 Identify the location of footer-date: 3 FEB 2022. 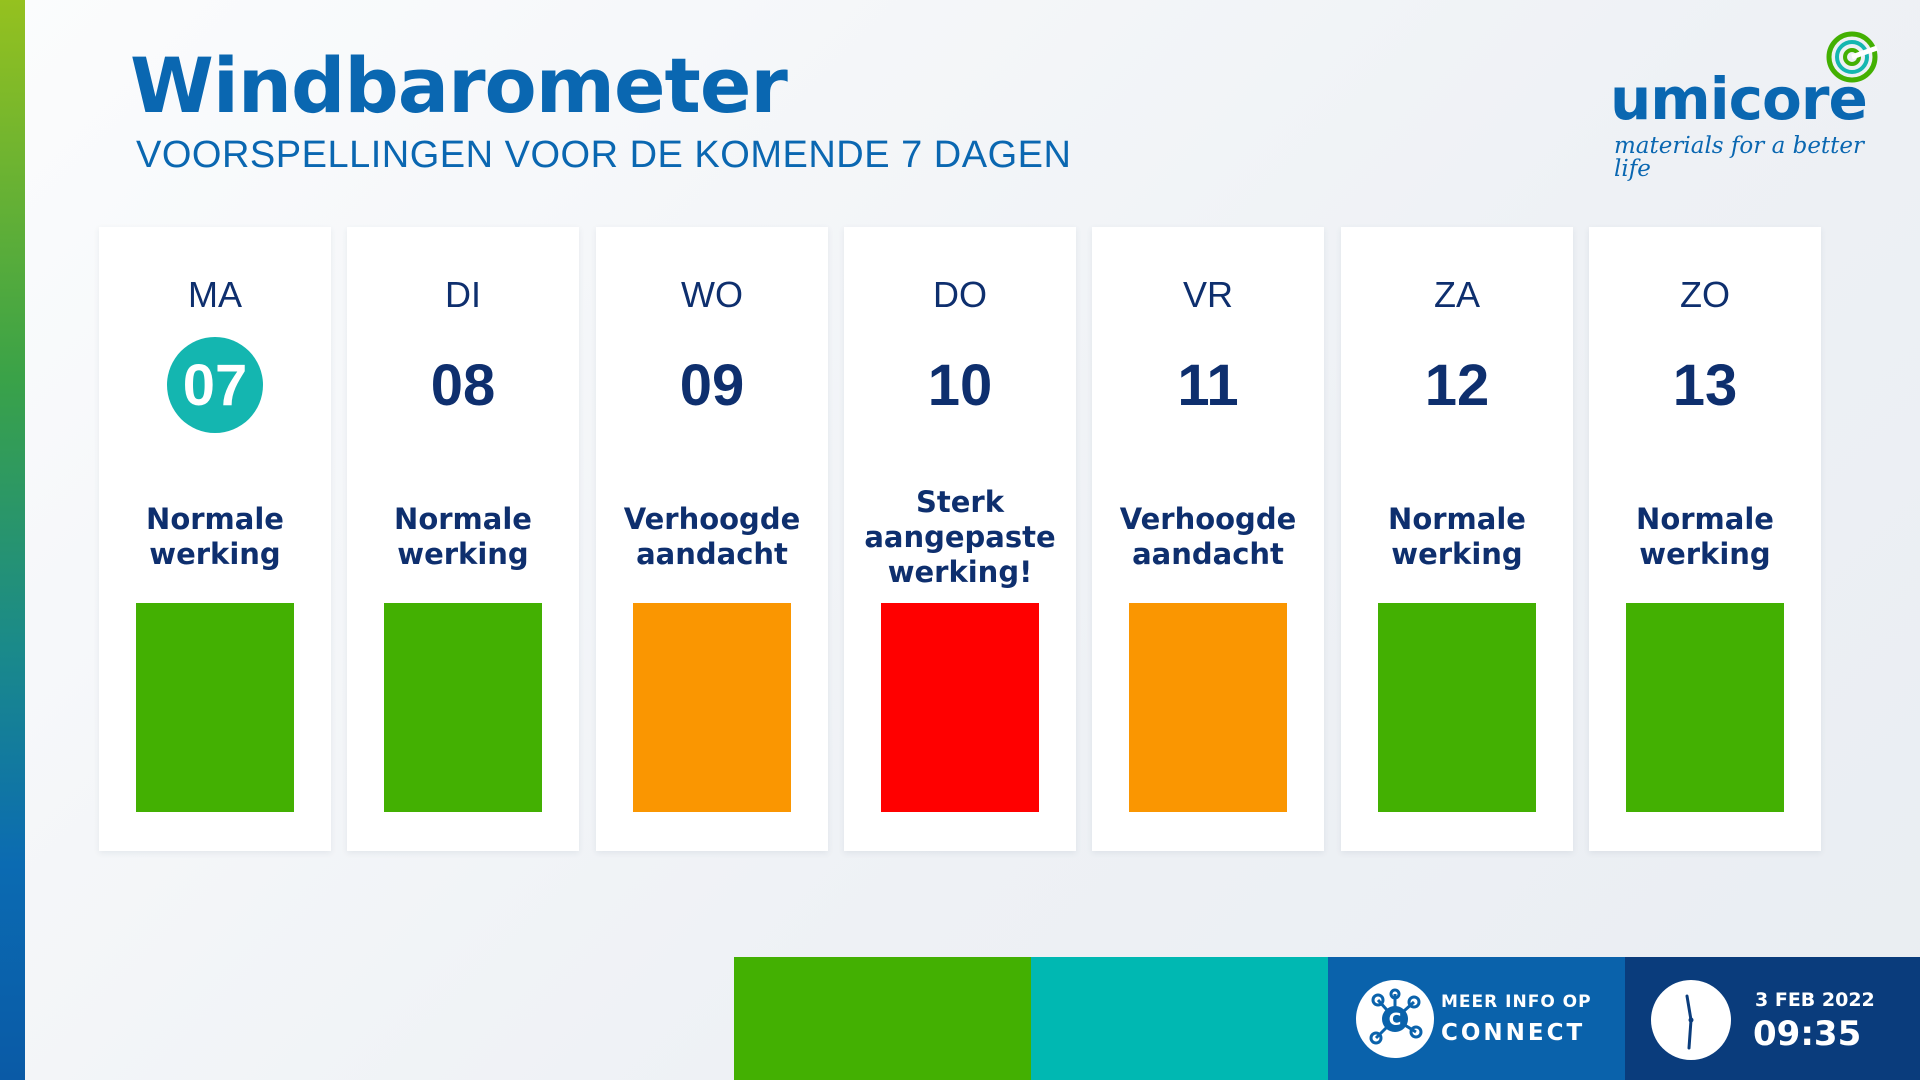
(1815, 1000).